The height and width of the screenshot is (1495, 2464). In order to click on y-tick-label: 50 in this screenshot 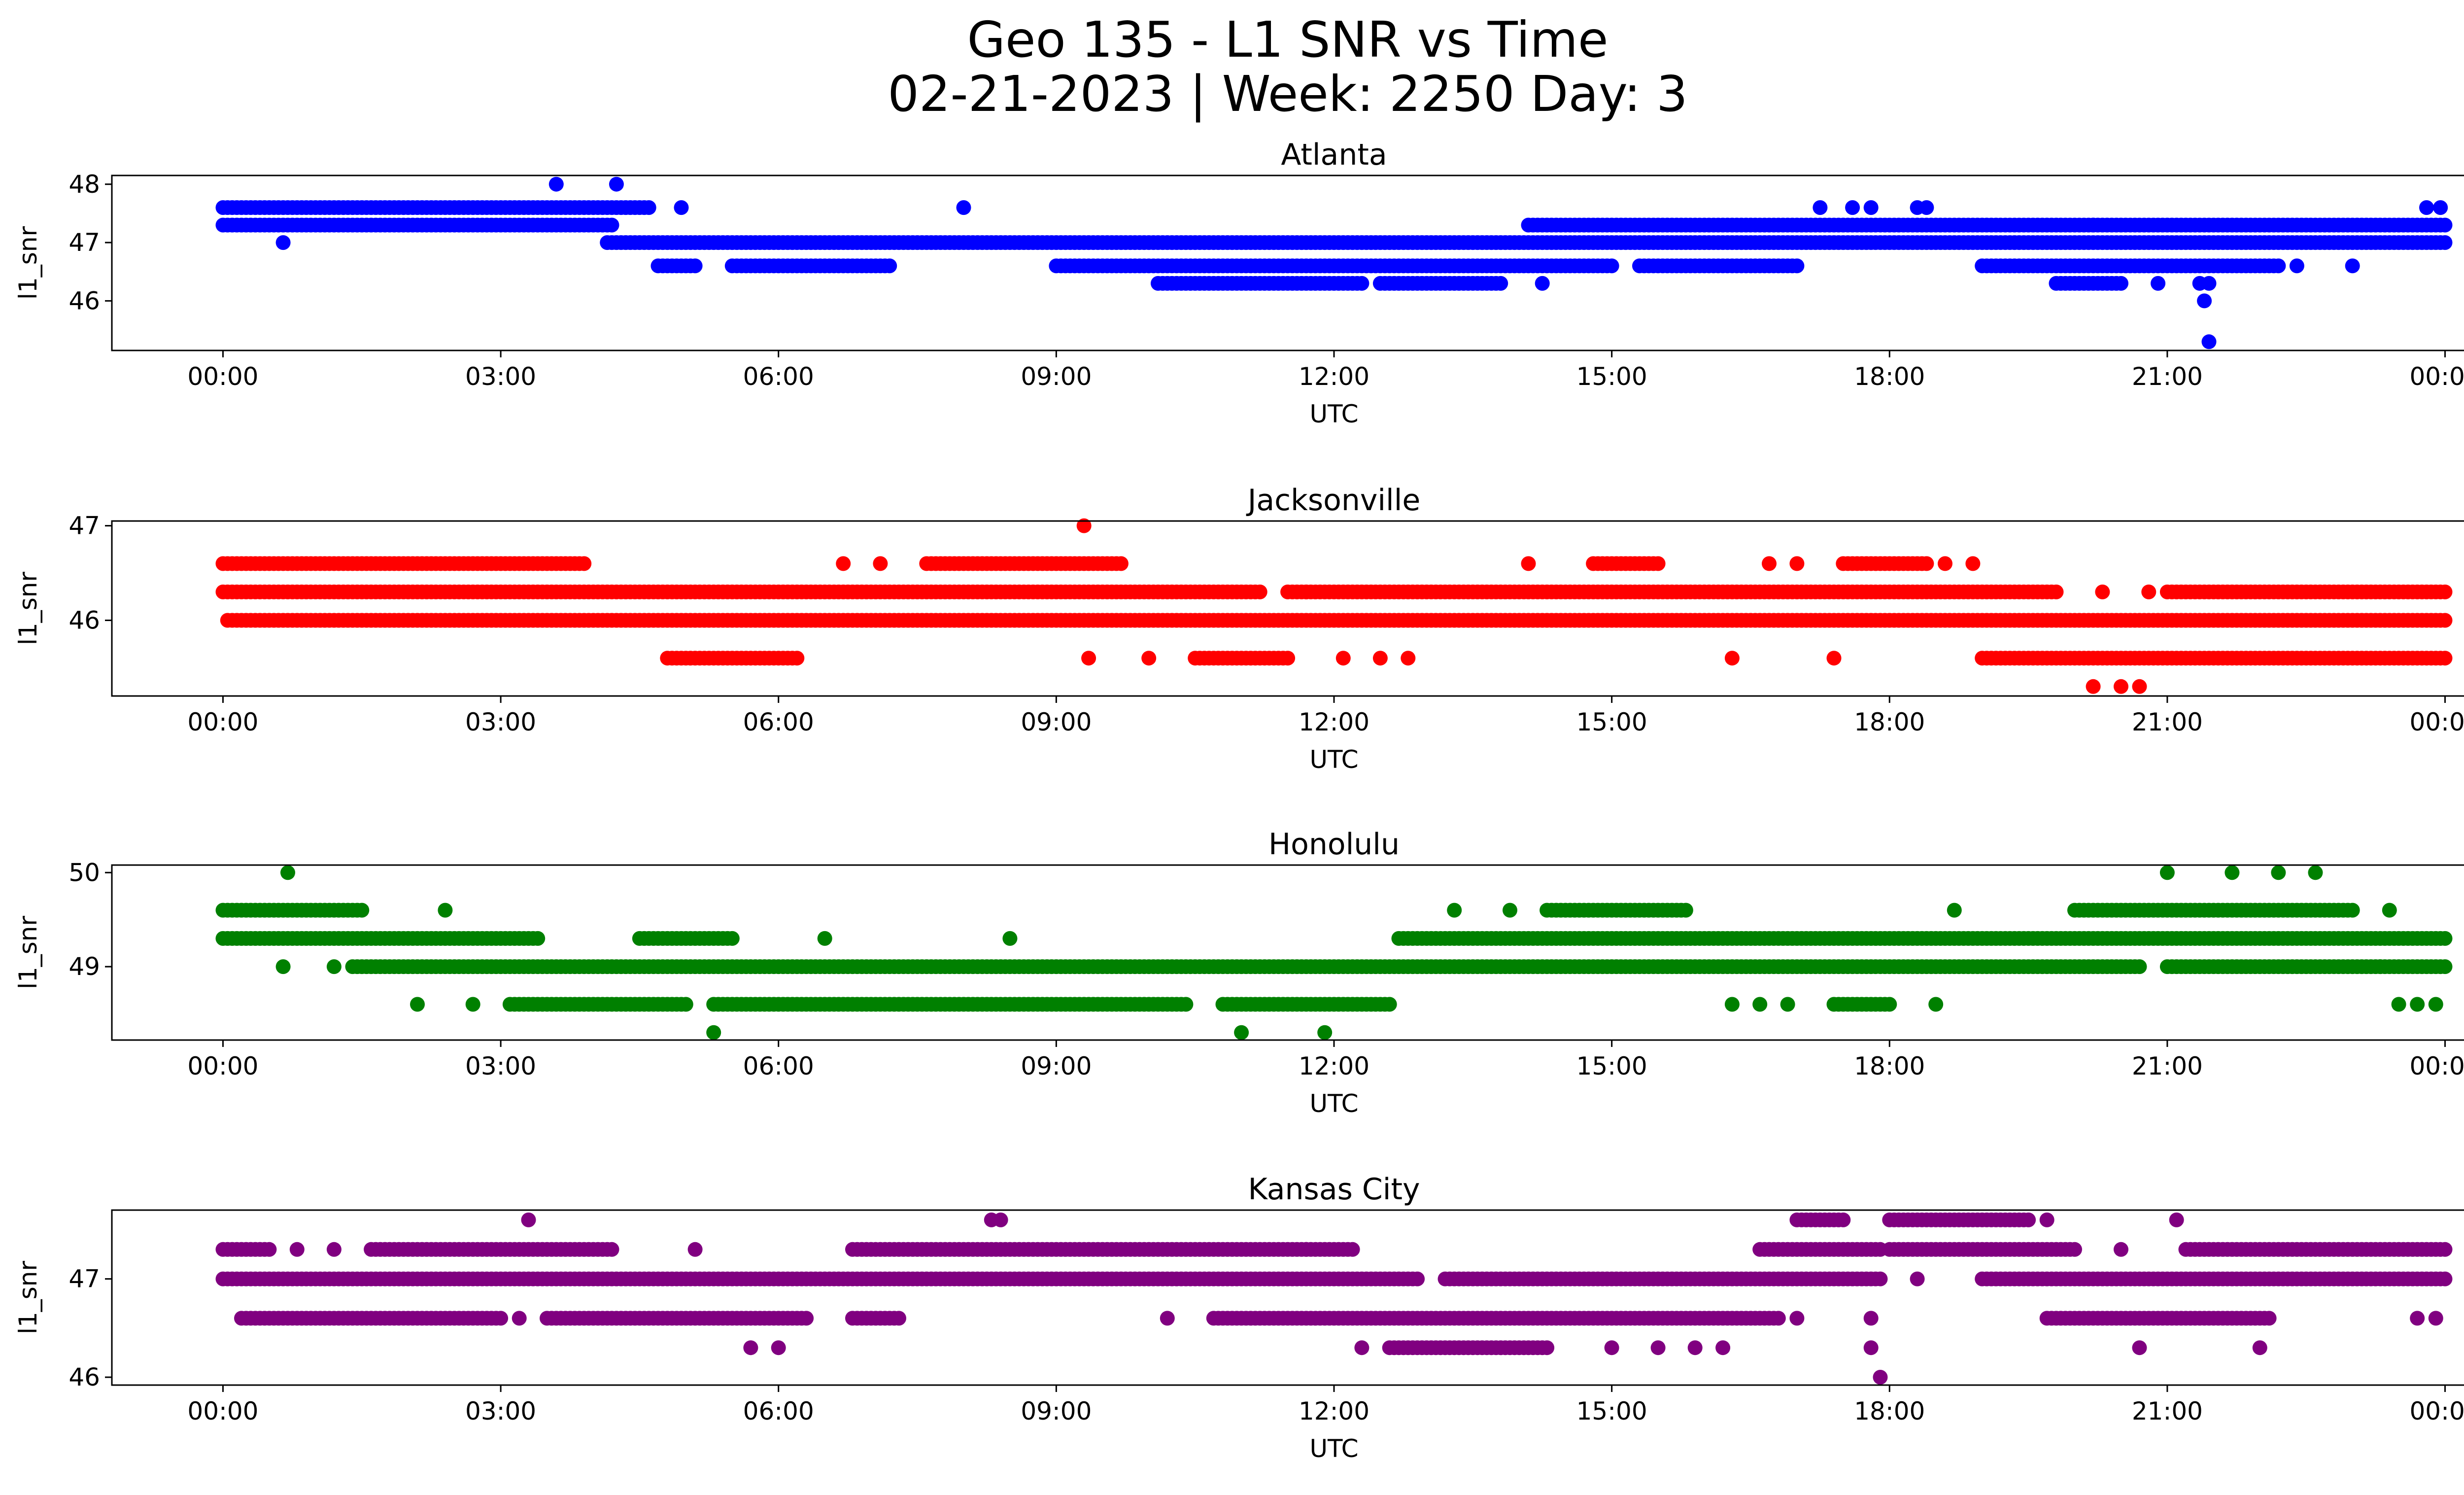, I will do `click(84, 872)`.